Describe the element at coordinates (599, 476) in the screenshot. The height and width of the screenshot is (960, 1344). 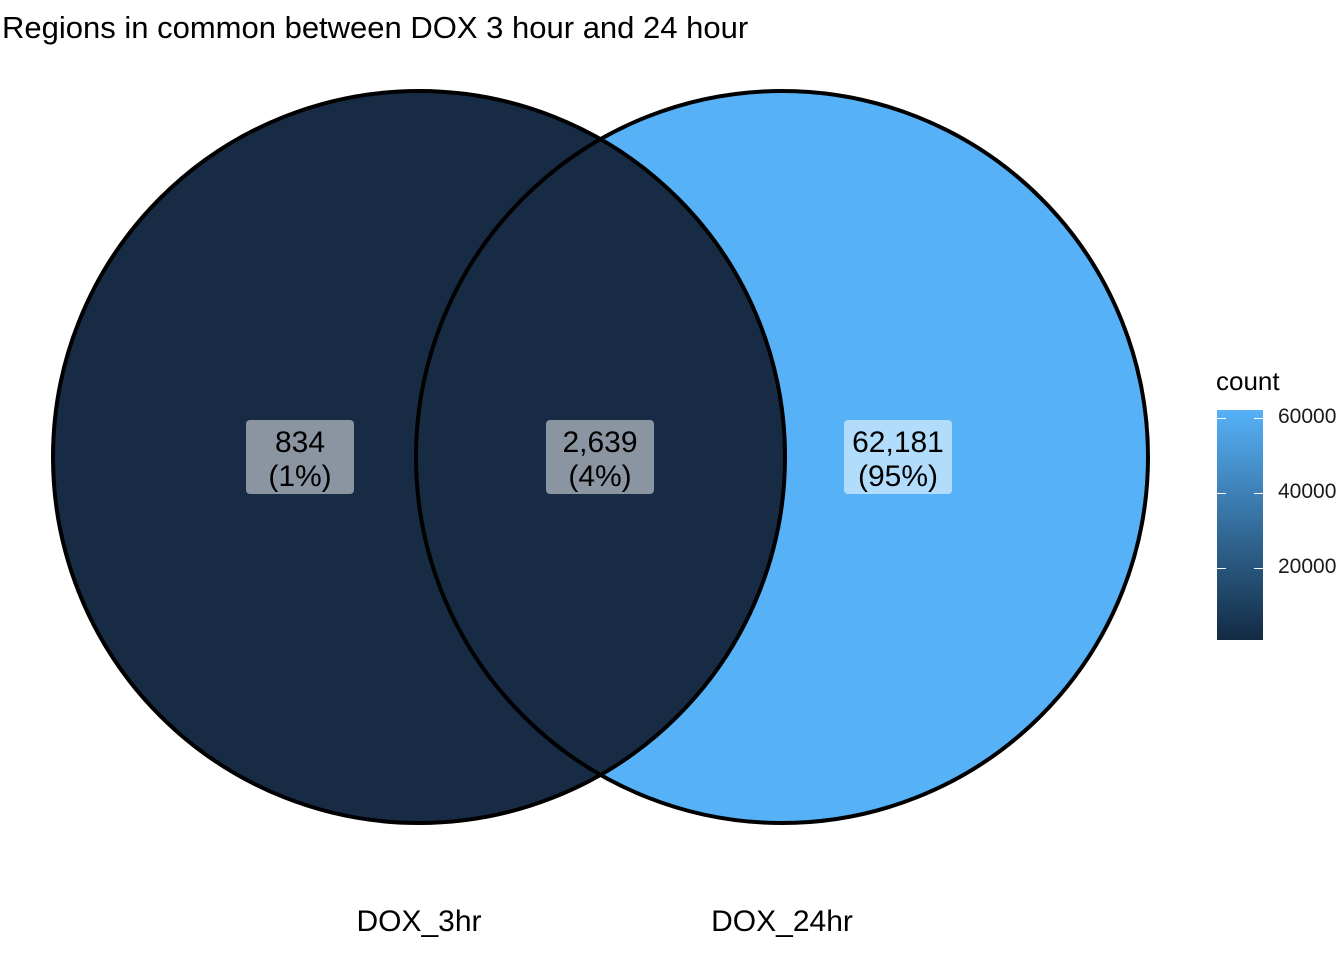
I see `region-percent: (4%)` at that location.